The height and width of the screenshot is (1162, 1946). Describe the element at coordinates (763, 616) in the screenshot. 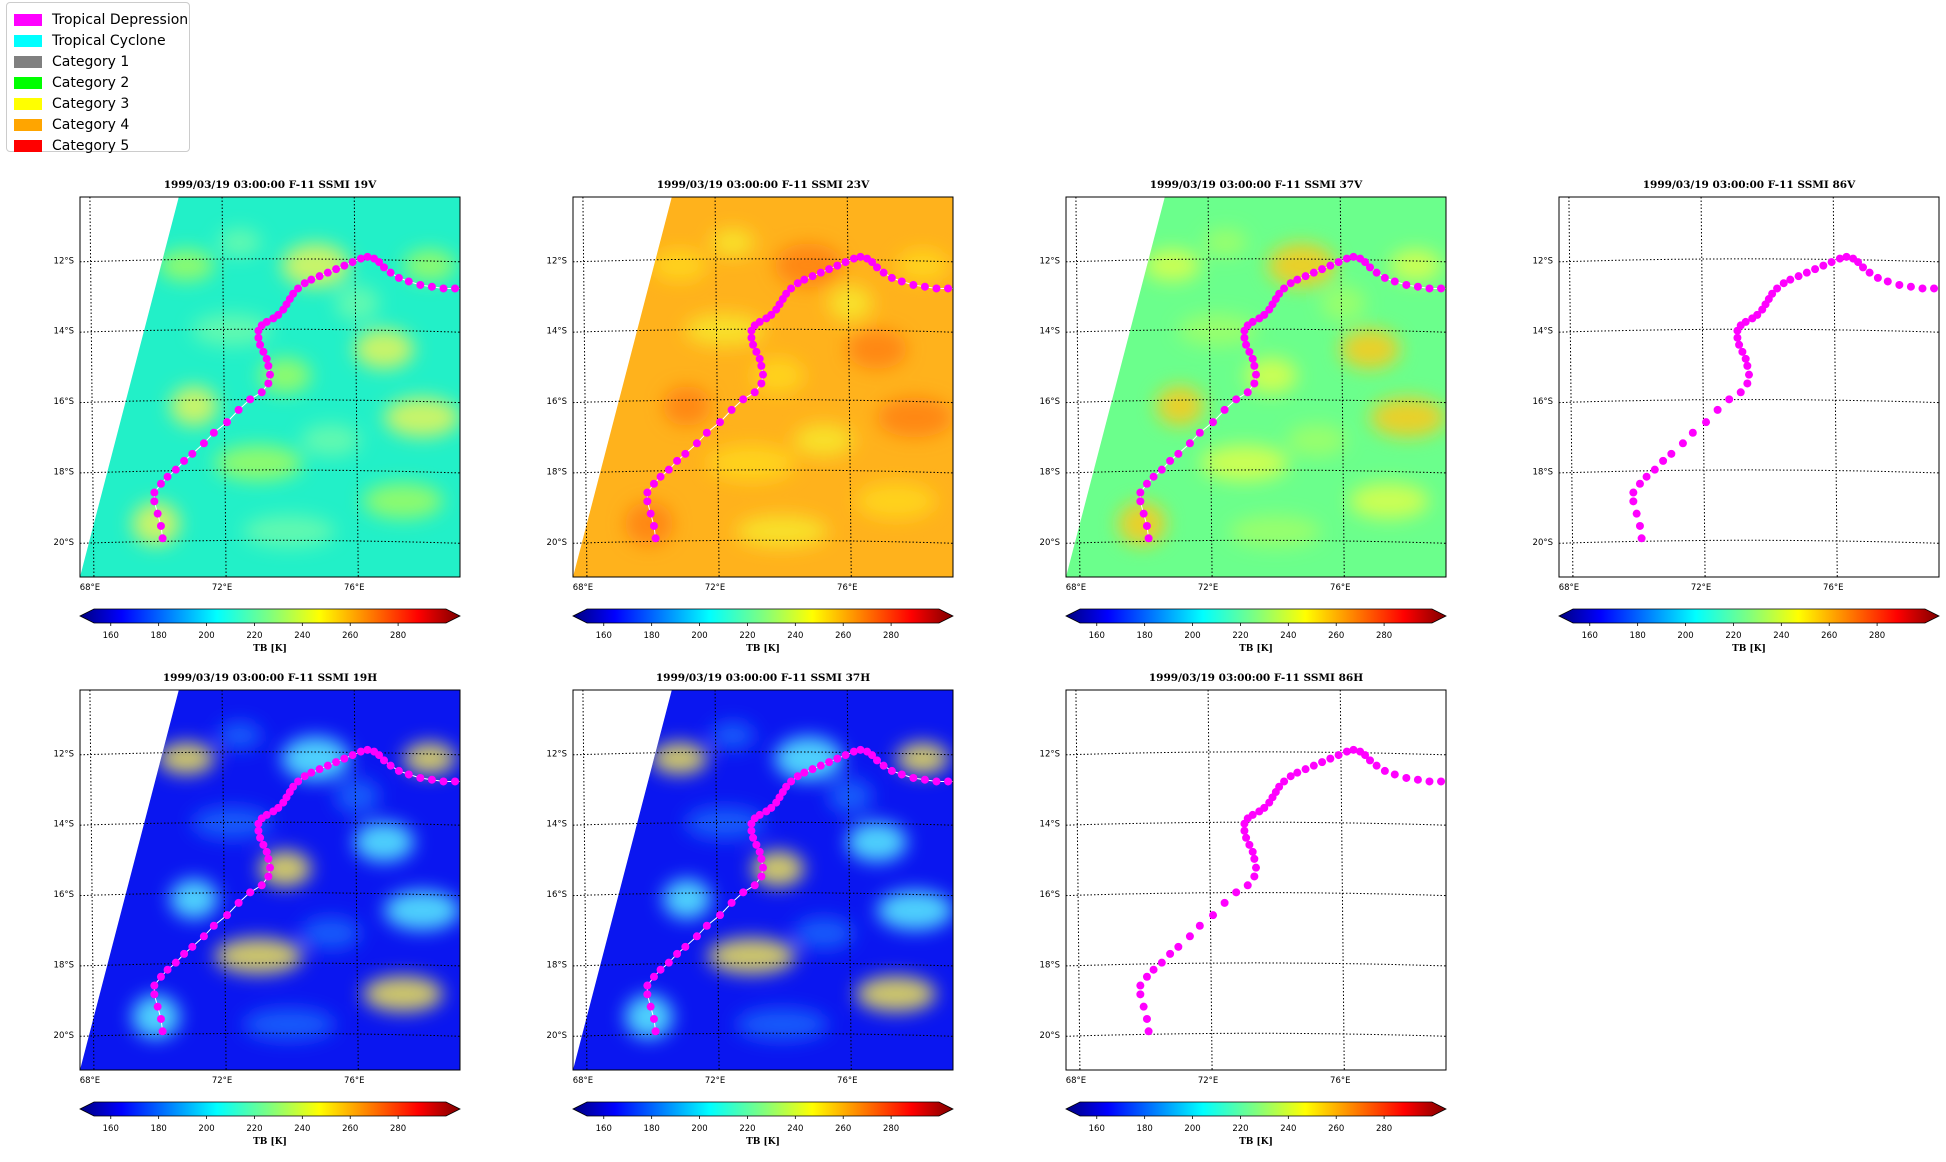

I see `colorbar-bar` at that location.